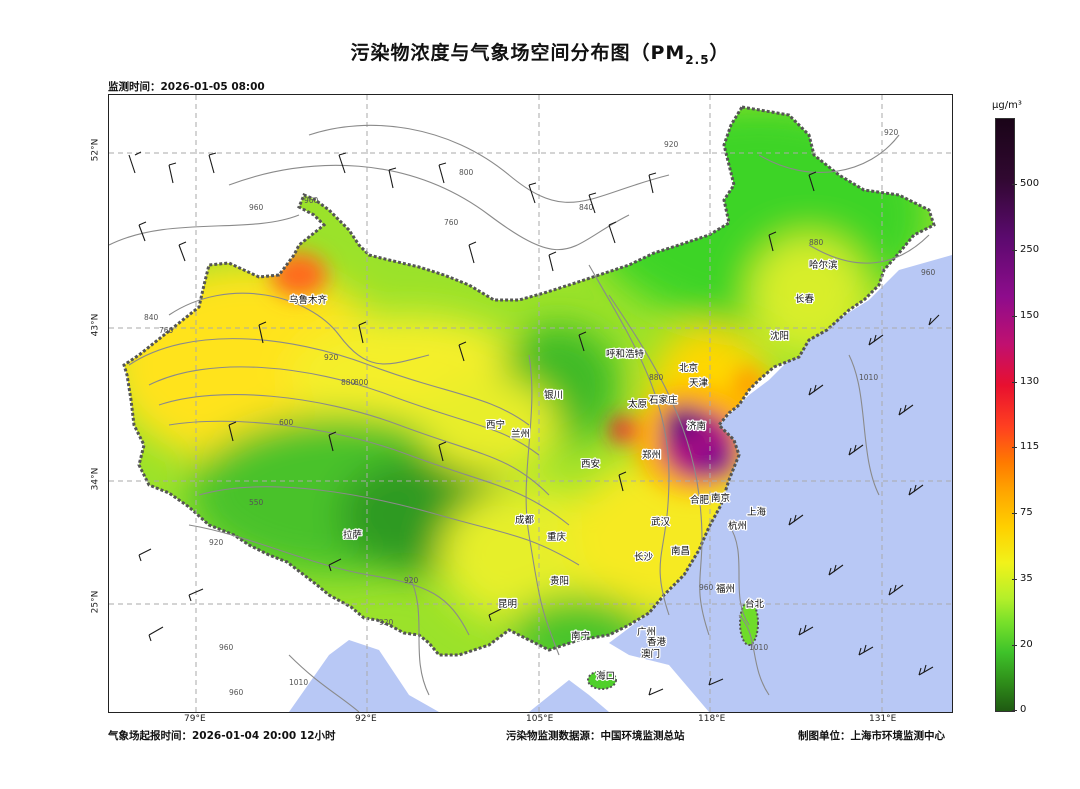 The width and height of the screenshot is (1080, 789). What do you see at coordinates (559, 581) in the screenshot?
I see `city-label: 贵阳` at bounding box center [559, 581].